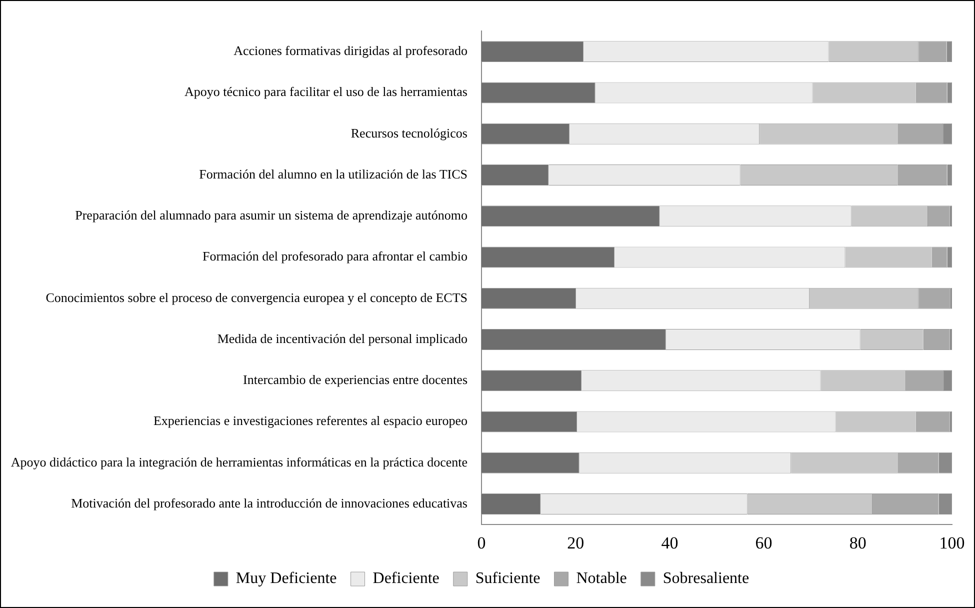 The image size is (975, 608). Describe the element at coordinates (857, 542) in the screenshot. I see `x-tick-label: 80` at that location.